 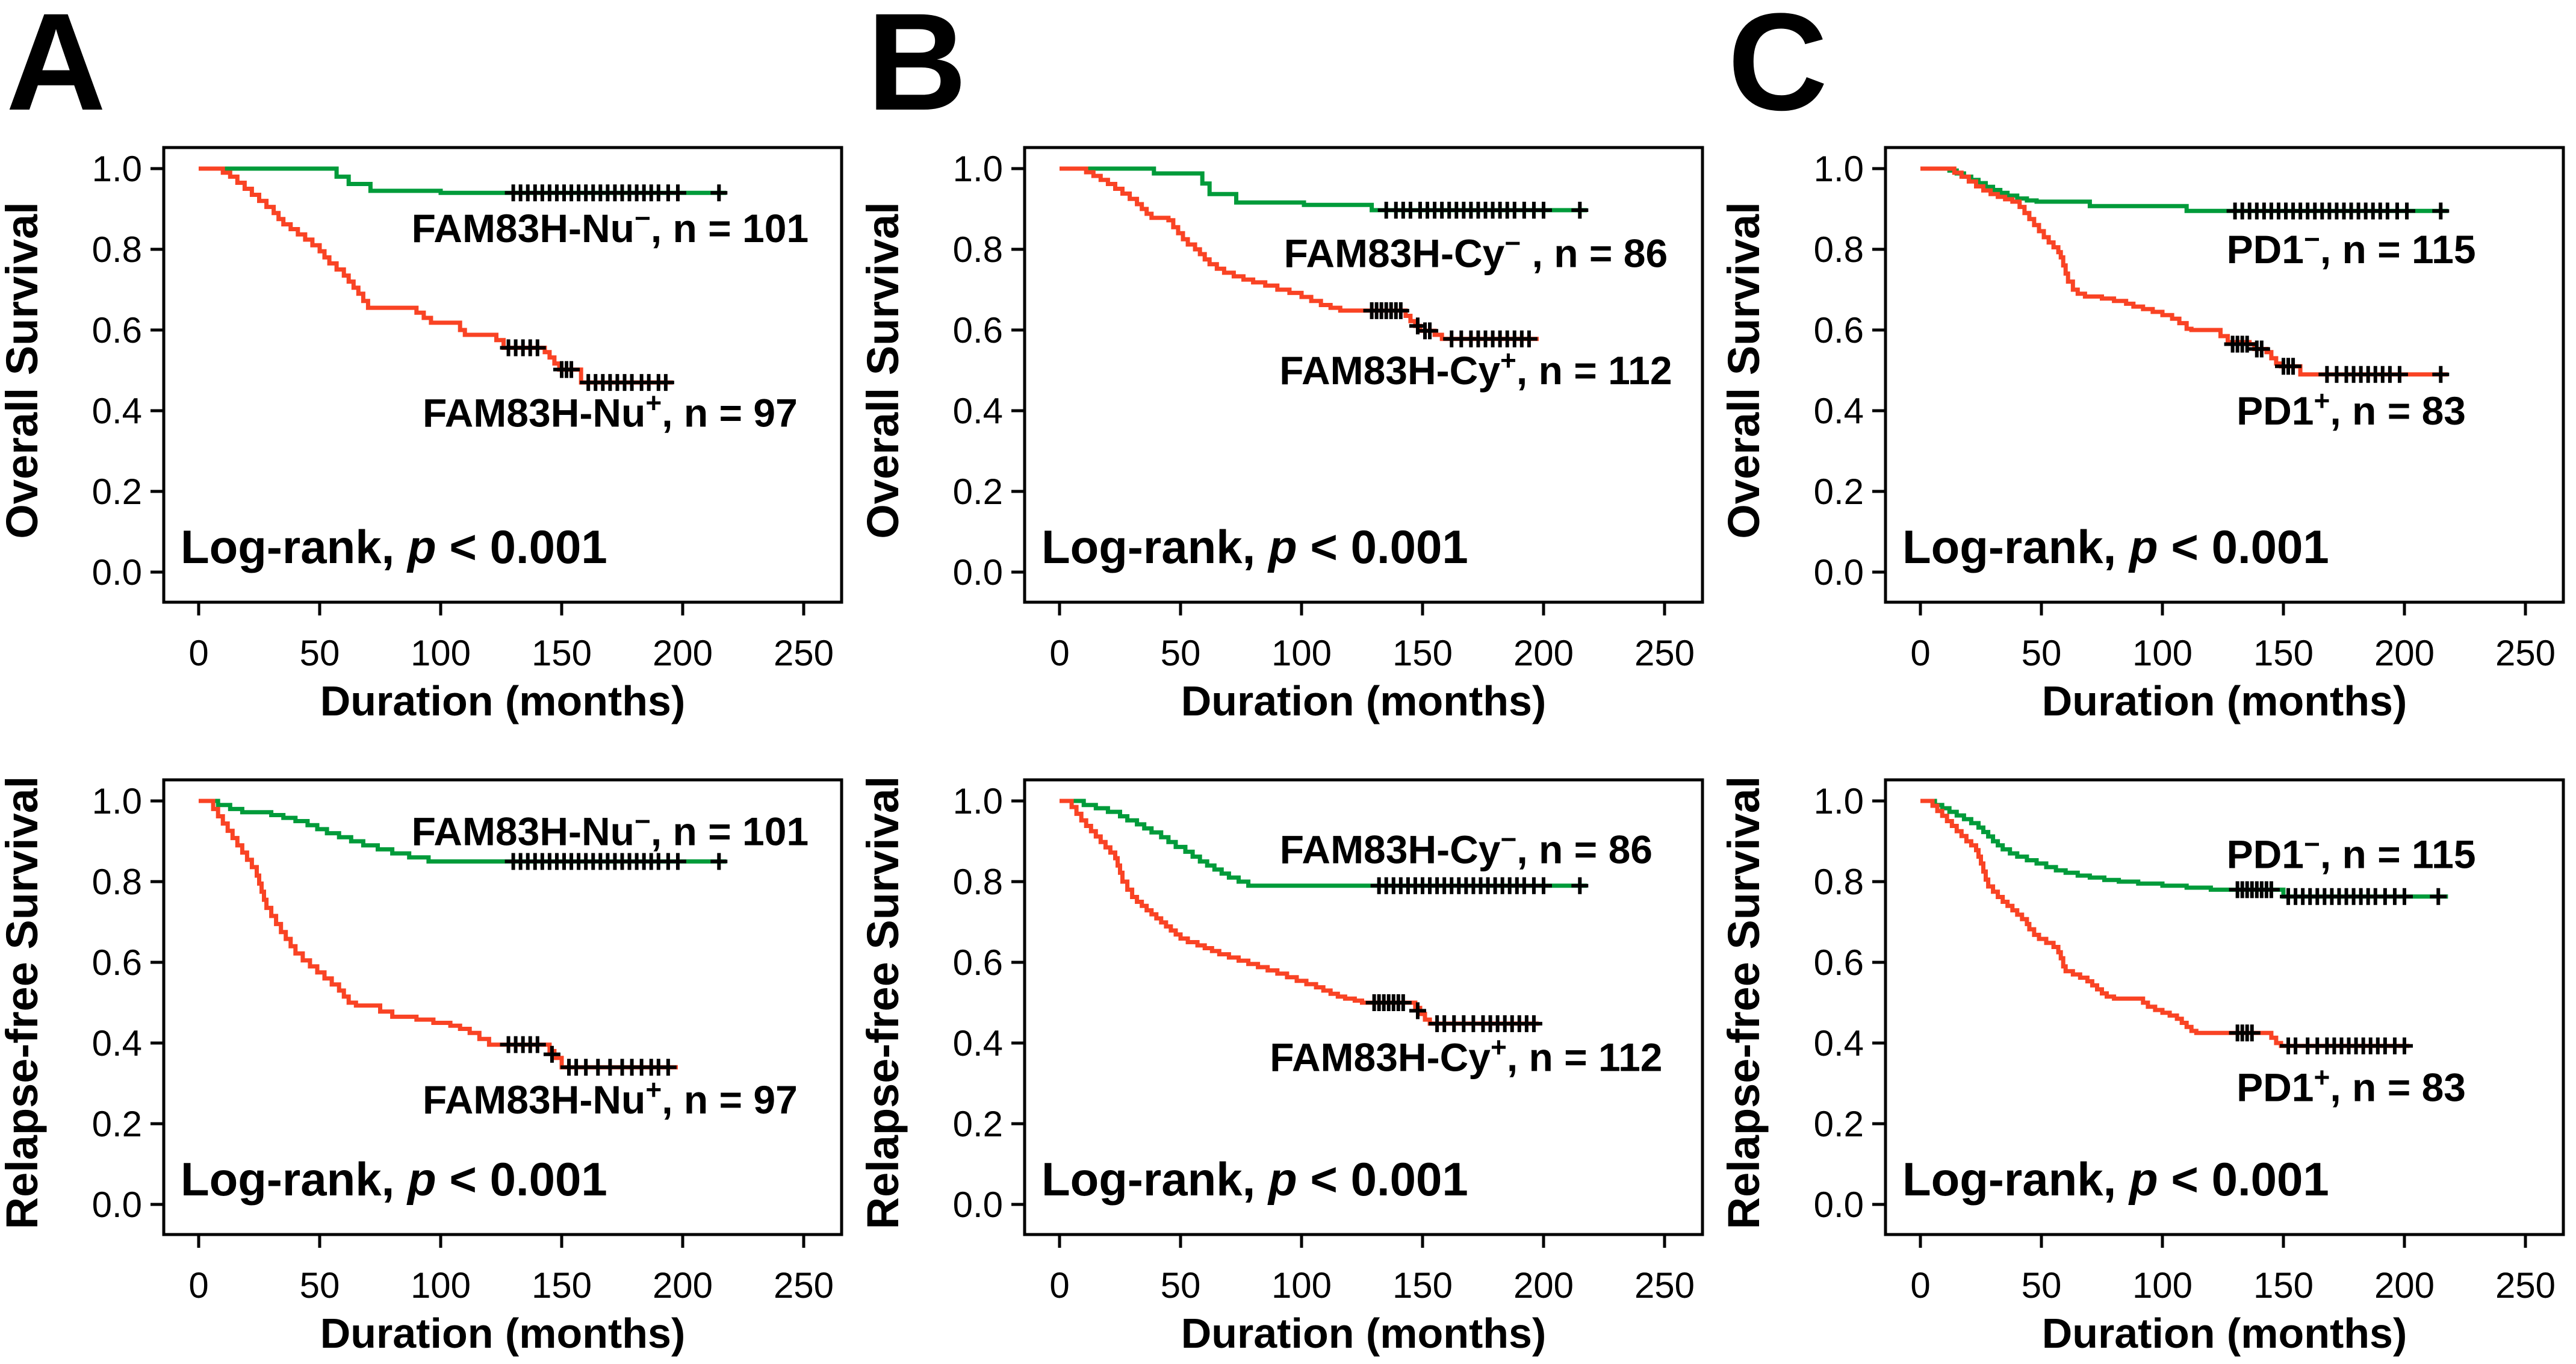 What do you see at coordinates (588, 1056) in the screenshot?
I see `censor-marks-FAM83H-Nu-positive` at bounding box center [588, 1056].